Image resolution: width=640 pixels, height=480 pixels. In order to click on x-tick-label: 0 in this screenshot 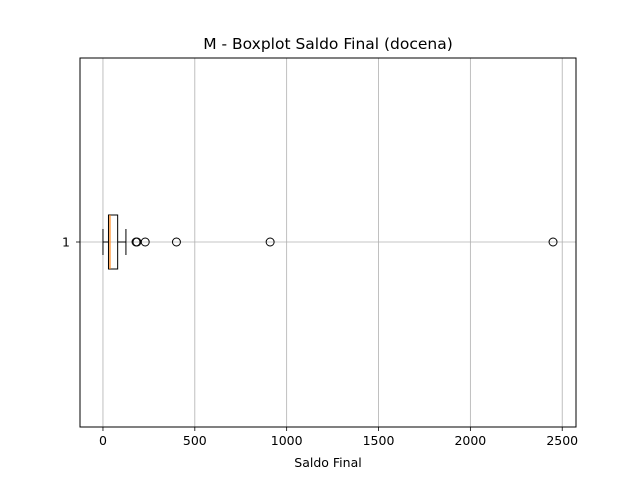, I will do `click(103, 440)`.